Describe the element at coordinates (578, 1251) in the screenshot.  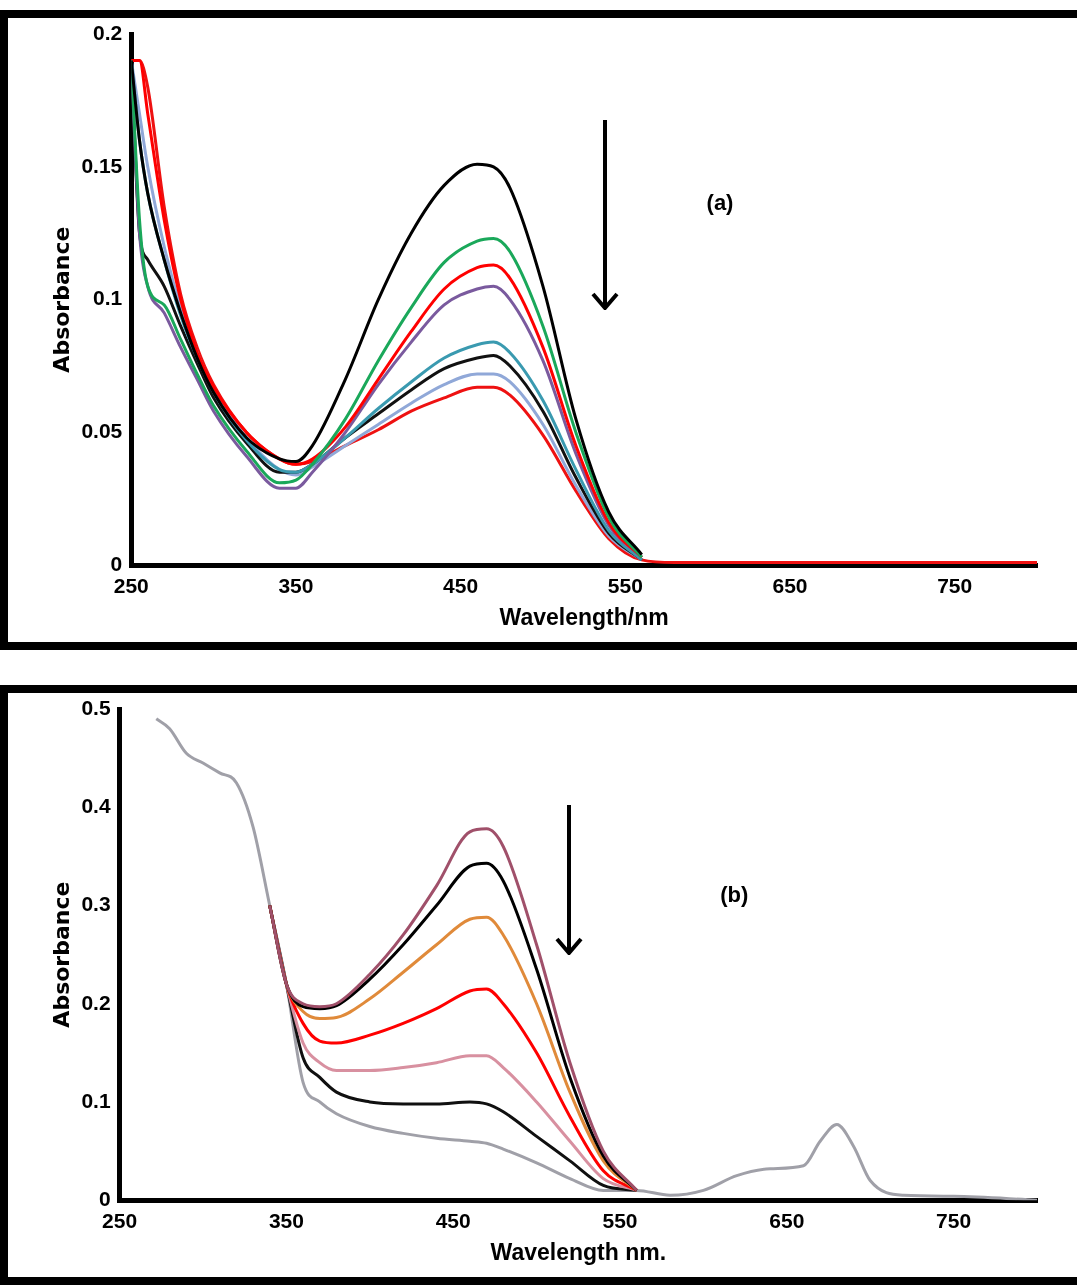
I see `x-axis-title: Wavelength nm.` at that location.